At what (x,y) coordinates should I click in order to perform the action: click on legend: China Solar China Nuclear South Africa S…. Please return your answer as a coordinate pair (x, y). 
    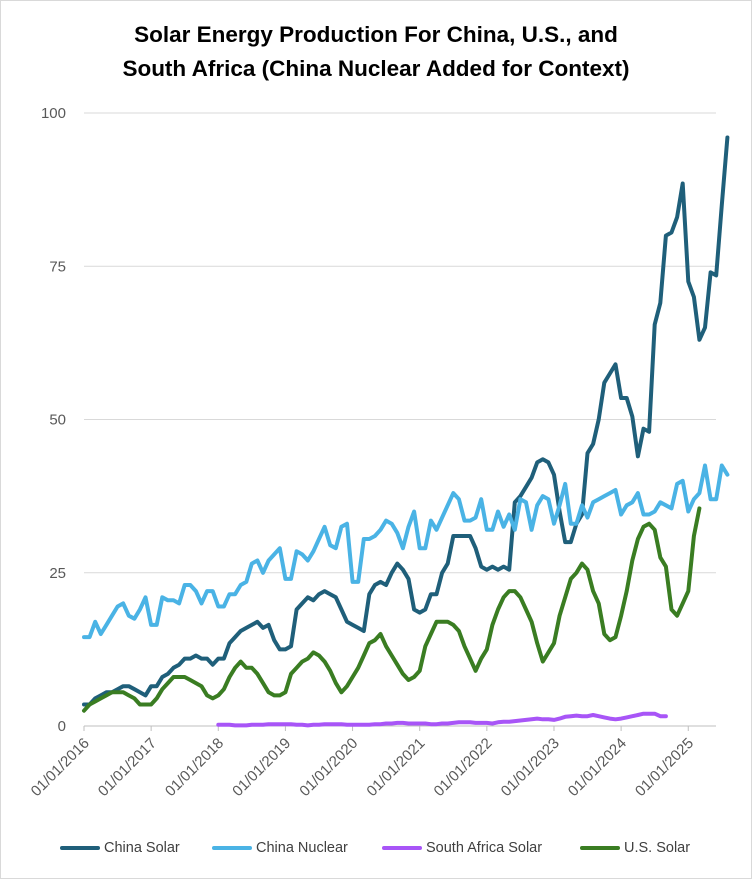
    Looking at the image, I should click on (376, 848).